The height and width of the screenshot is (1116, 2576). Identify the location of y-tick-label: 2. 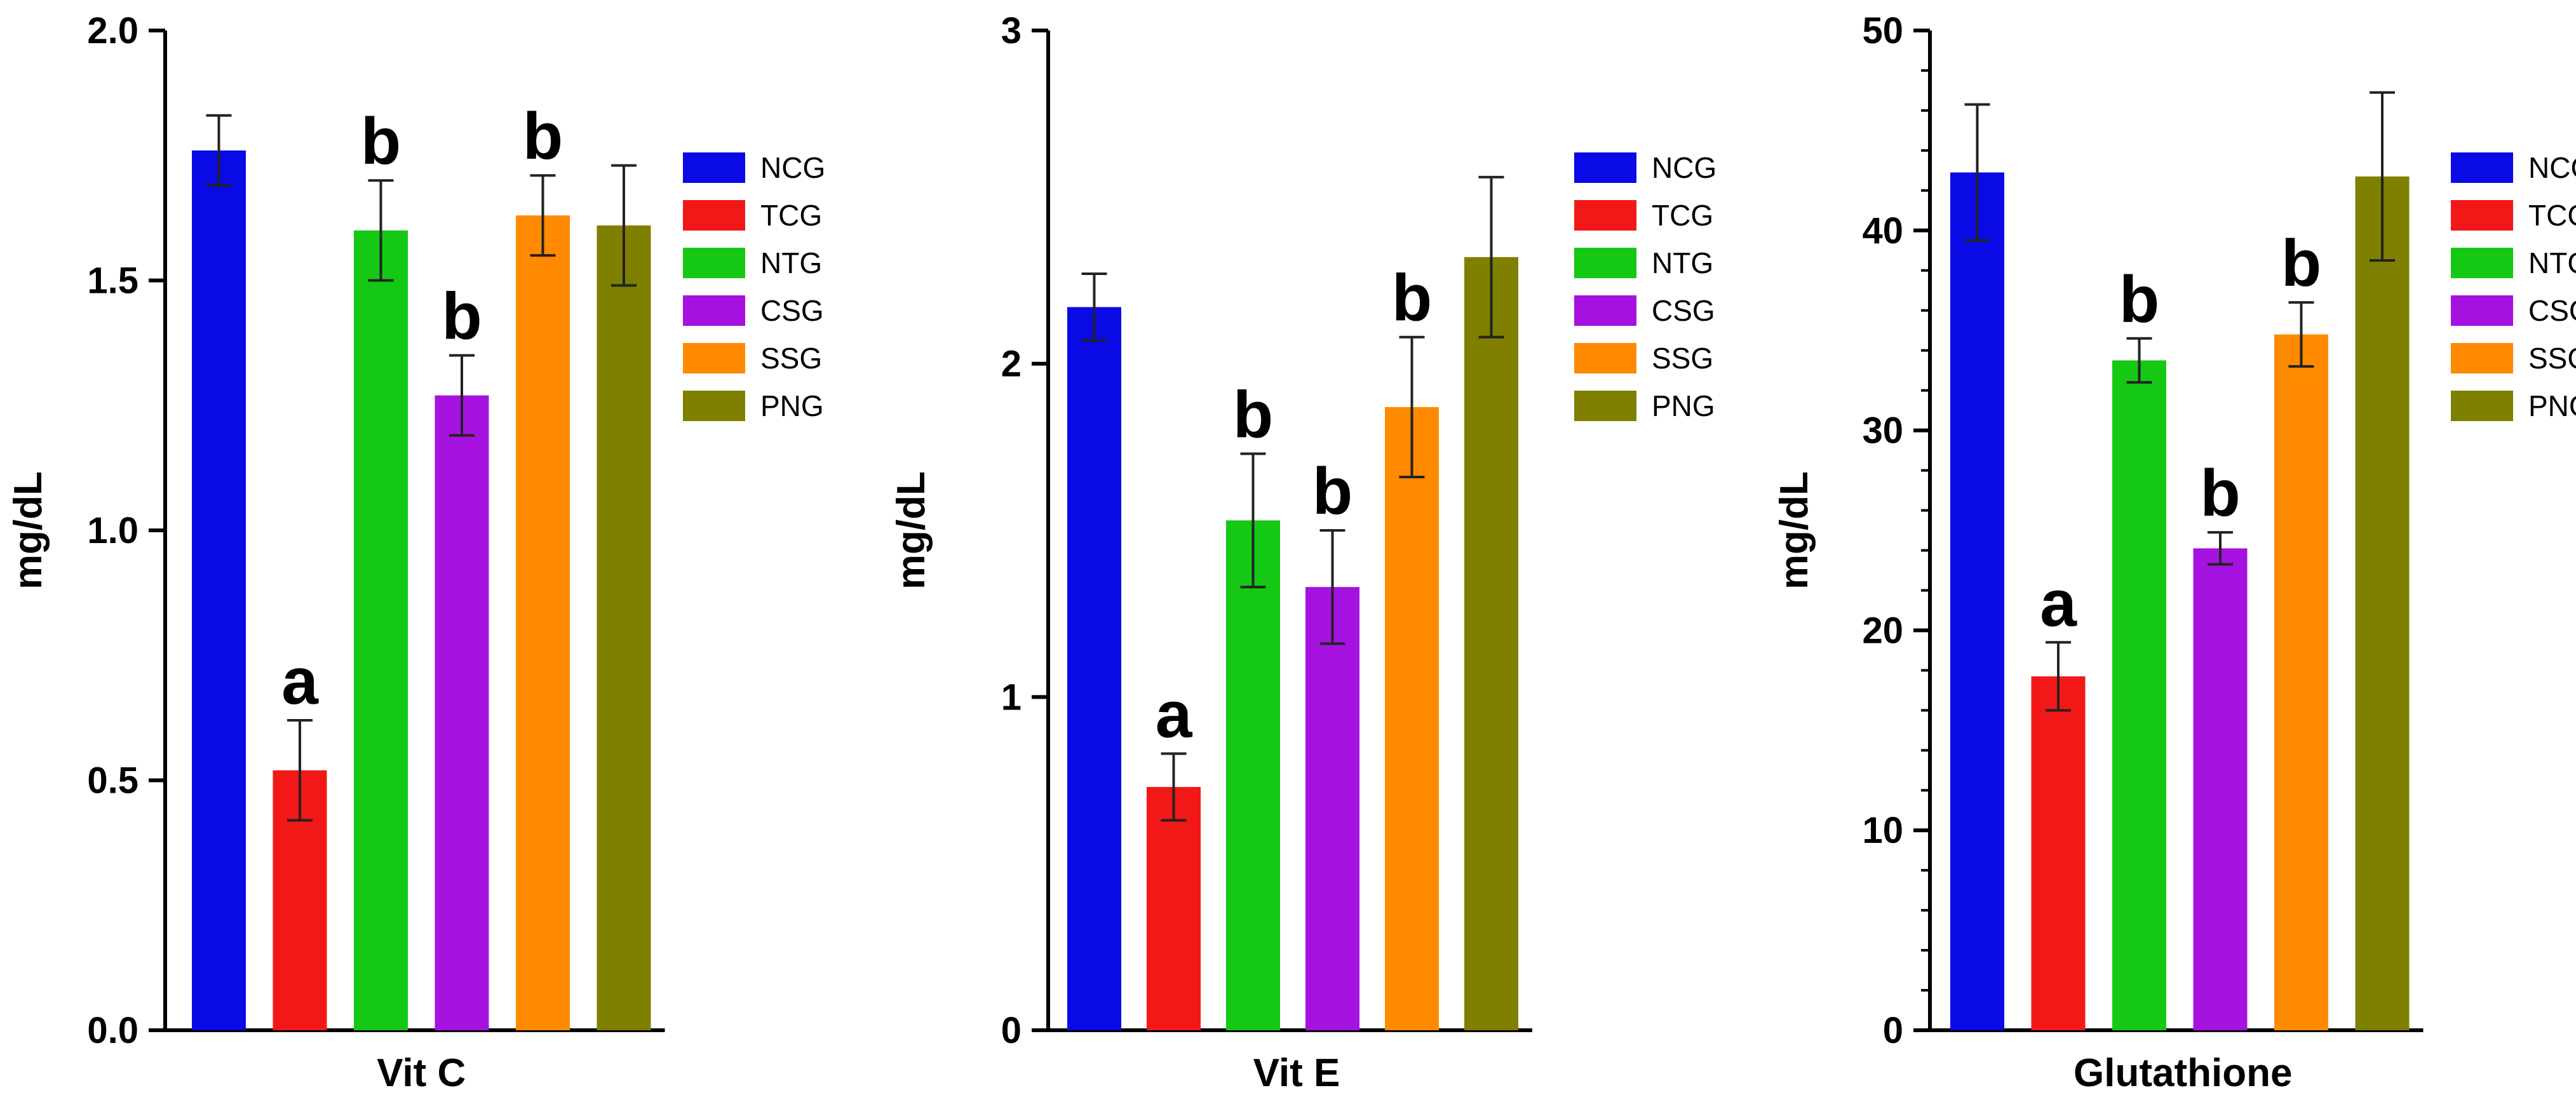
(1011, 364).